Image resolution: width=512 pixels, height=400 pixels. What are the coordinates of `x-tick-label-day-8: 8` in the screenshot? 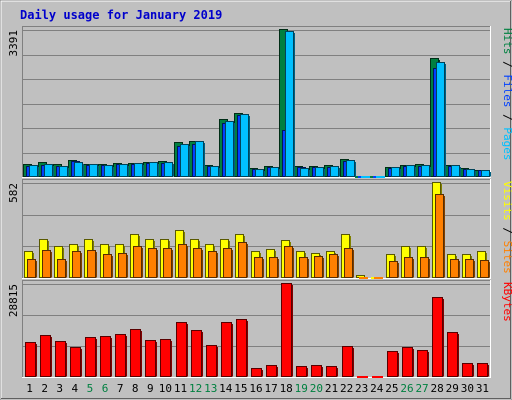 It's located at (135, 388).